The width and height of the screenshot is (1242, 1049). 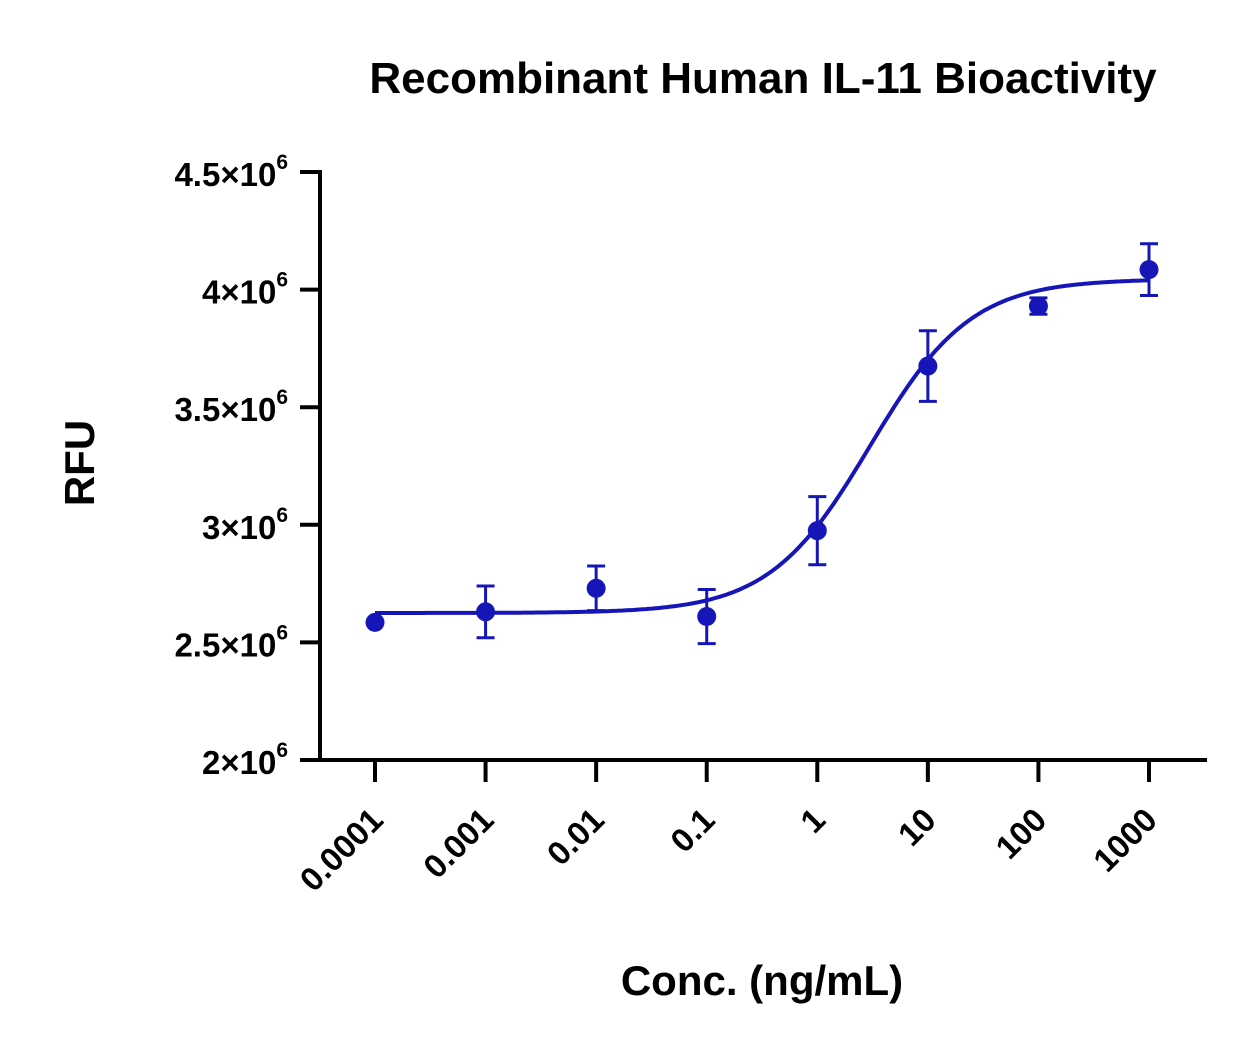 What do you see at coordinates (576, 837) in the screenshot?
I see `x-tick-label: 0.01` at bounding box center [576, 837].